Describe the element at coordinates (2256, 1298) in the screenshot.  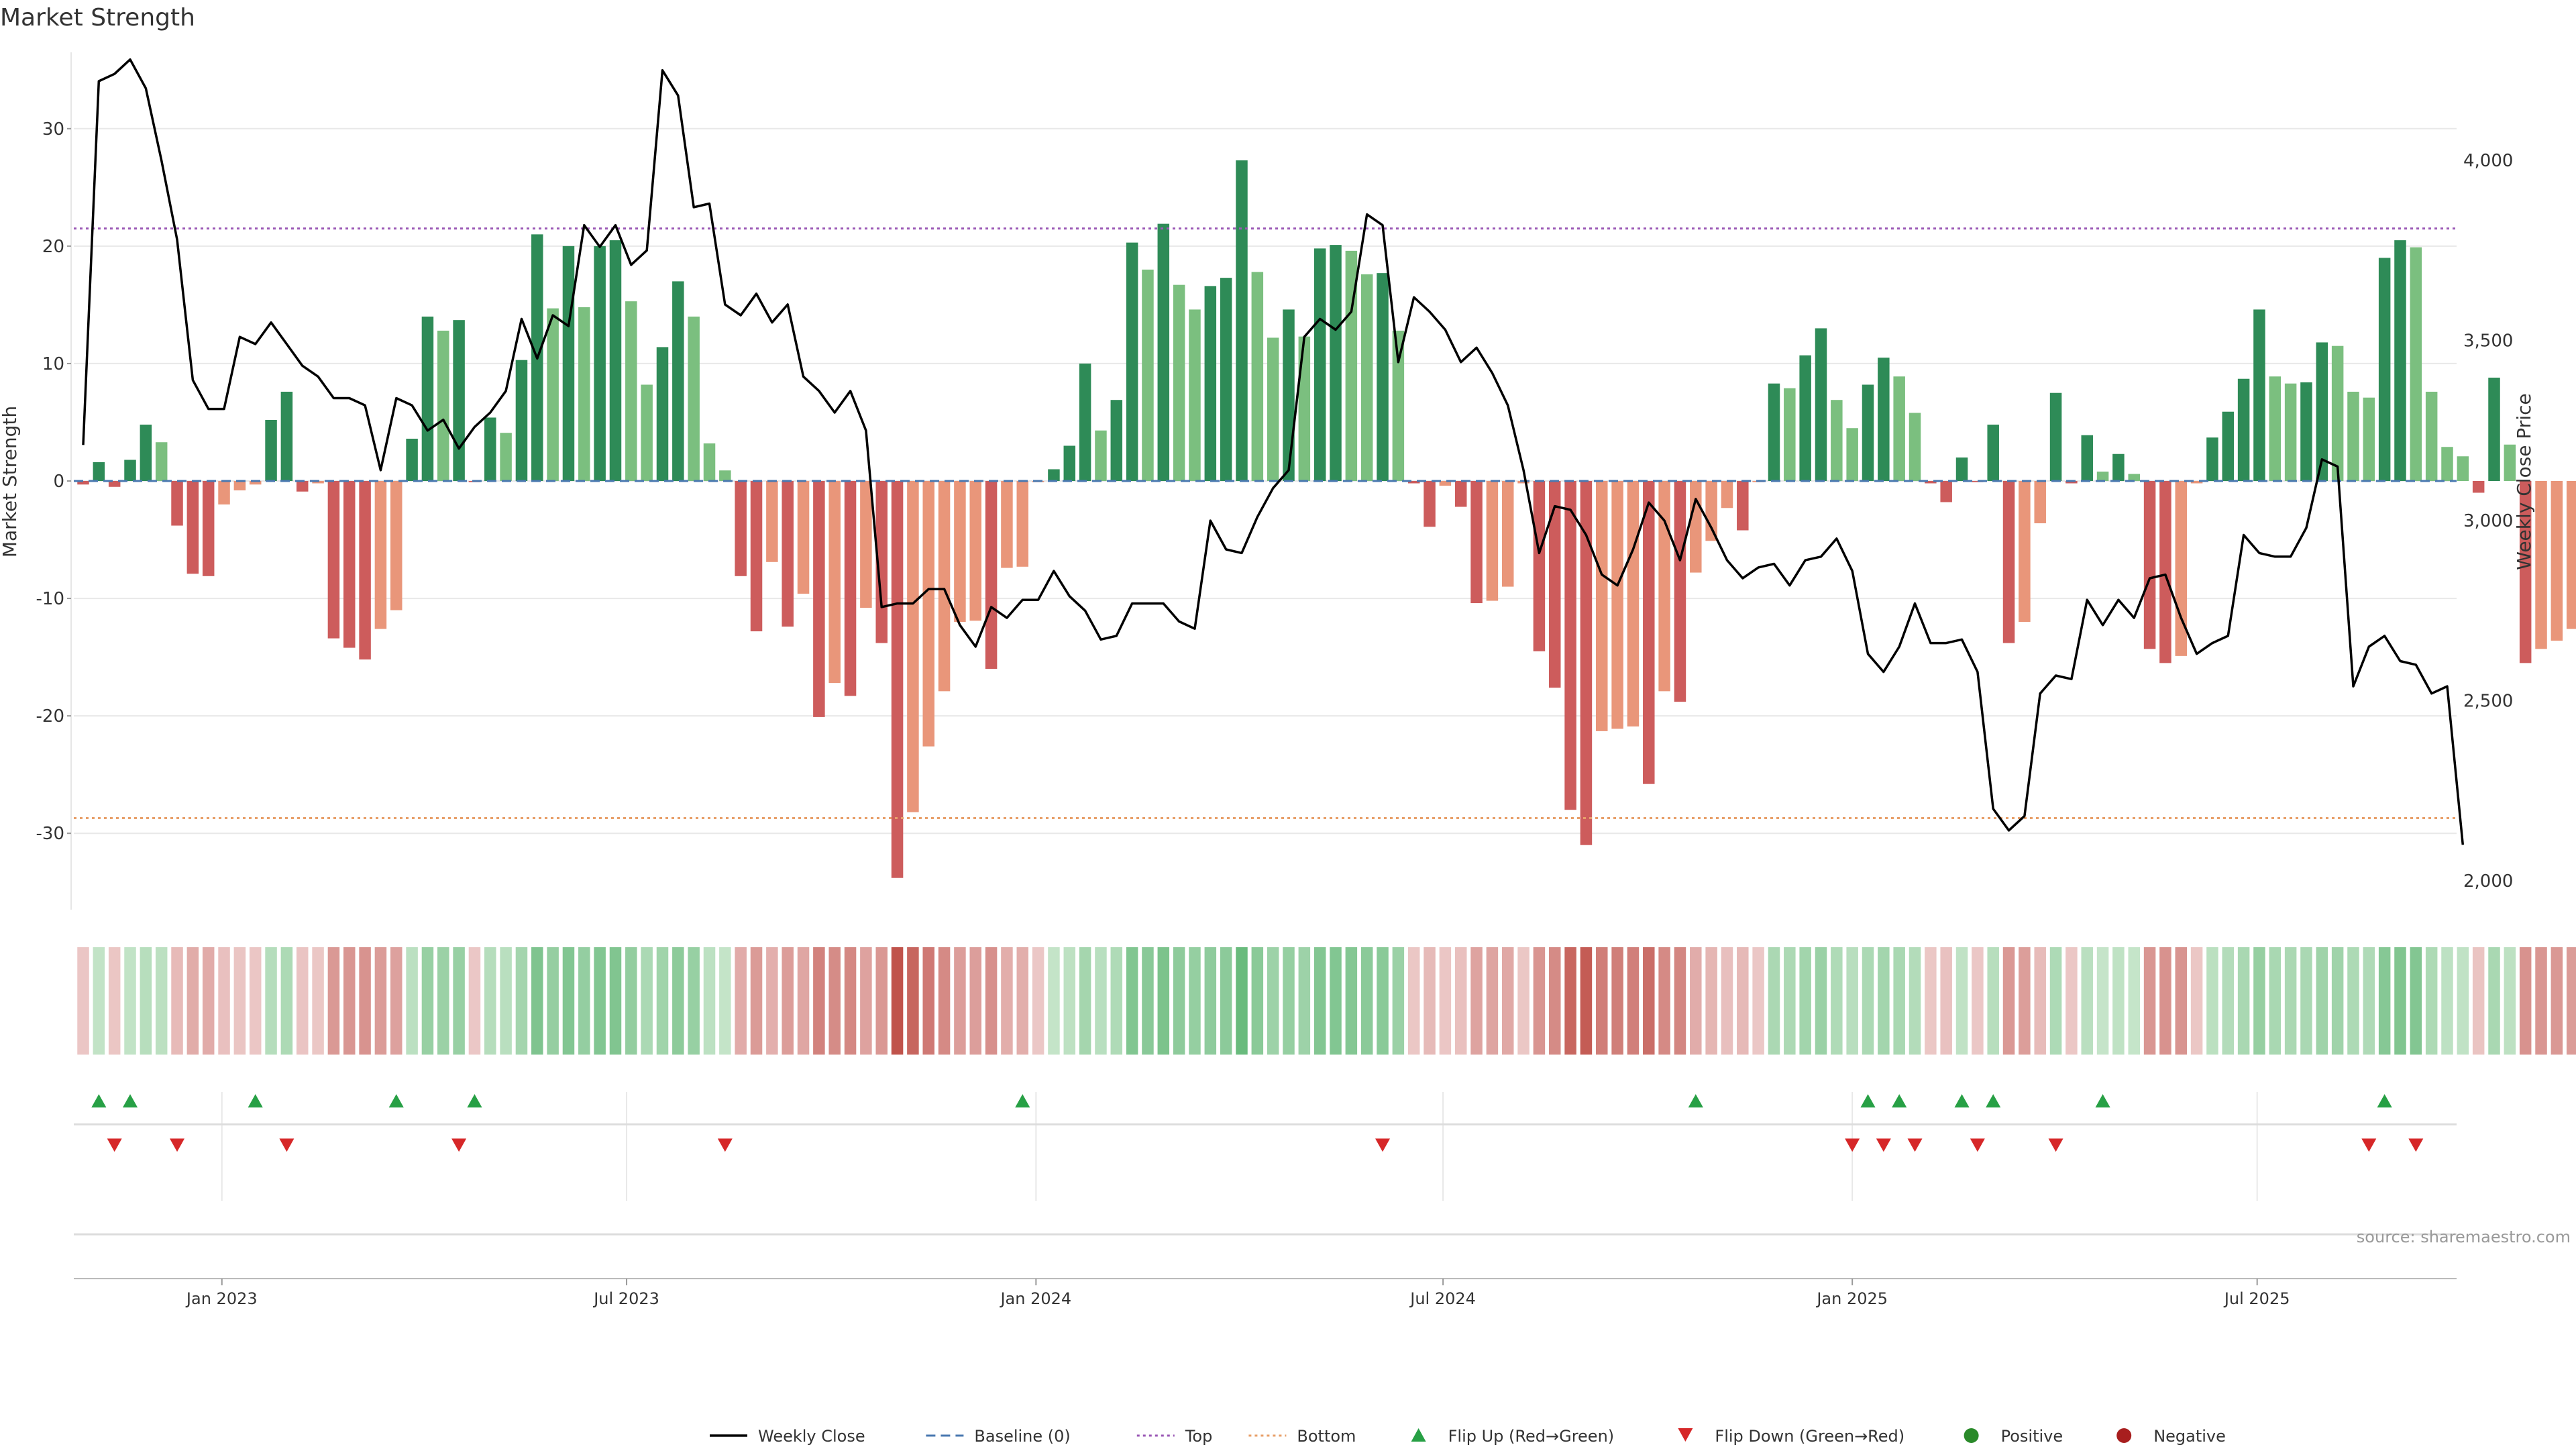
I see `x-tick-label: Jul 2025` at that location.